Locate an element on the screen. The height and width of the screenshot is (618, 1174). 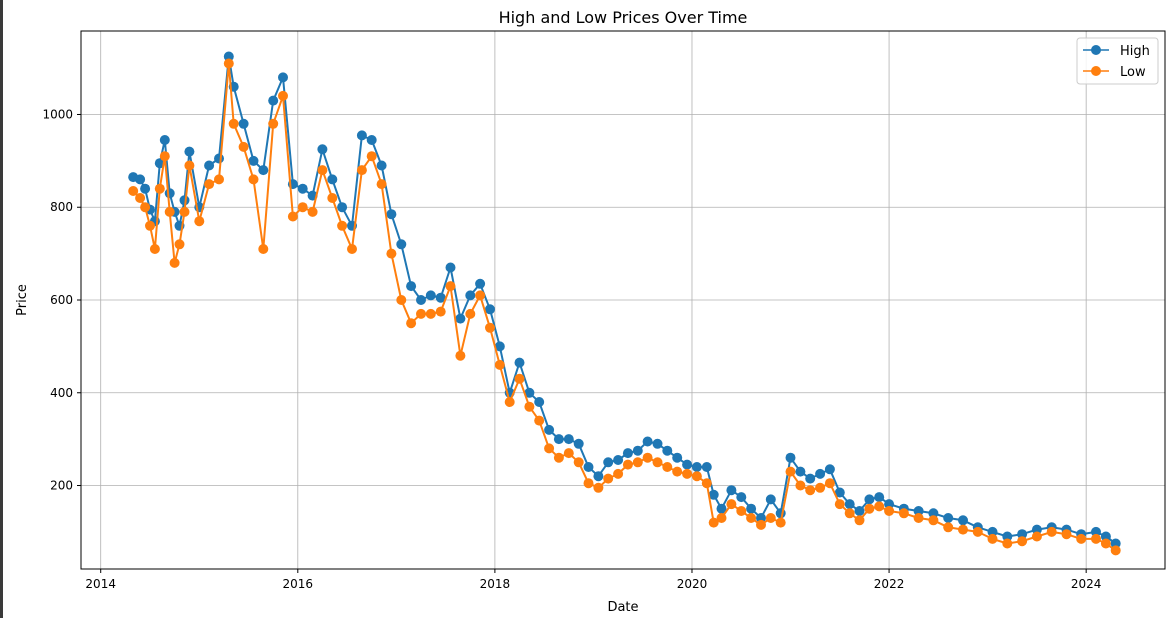
y-tick-label: 200 is located at coordinates (61, 486).